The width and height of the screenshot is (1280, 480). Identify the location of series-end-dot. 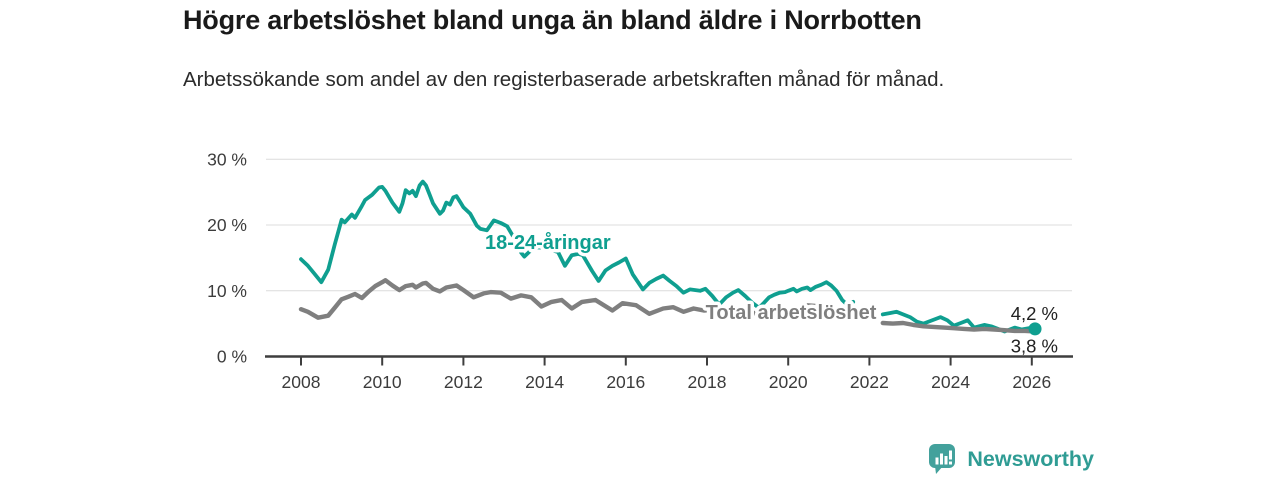
(1035, 329).